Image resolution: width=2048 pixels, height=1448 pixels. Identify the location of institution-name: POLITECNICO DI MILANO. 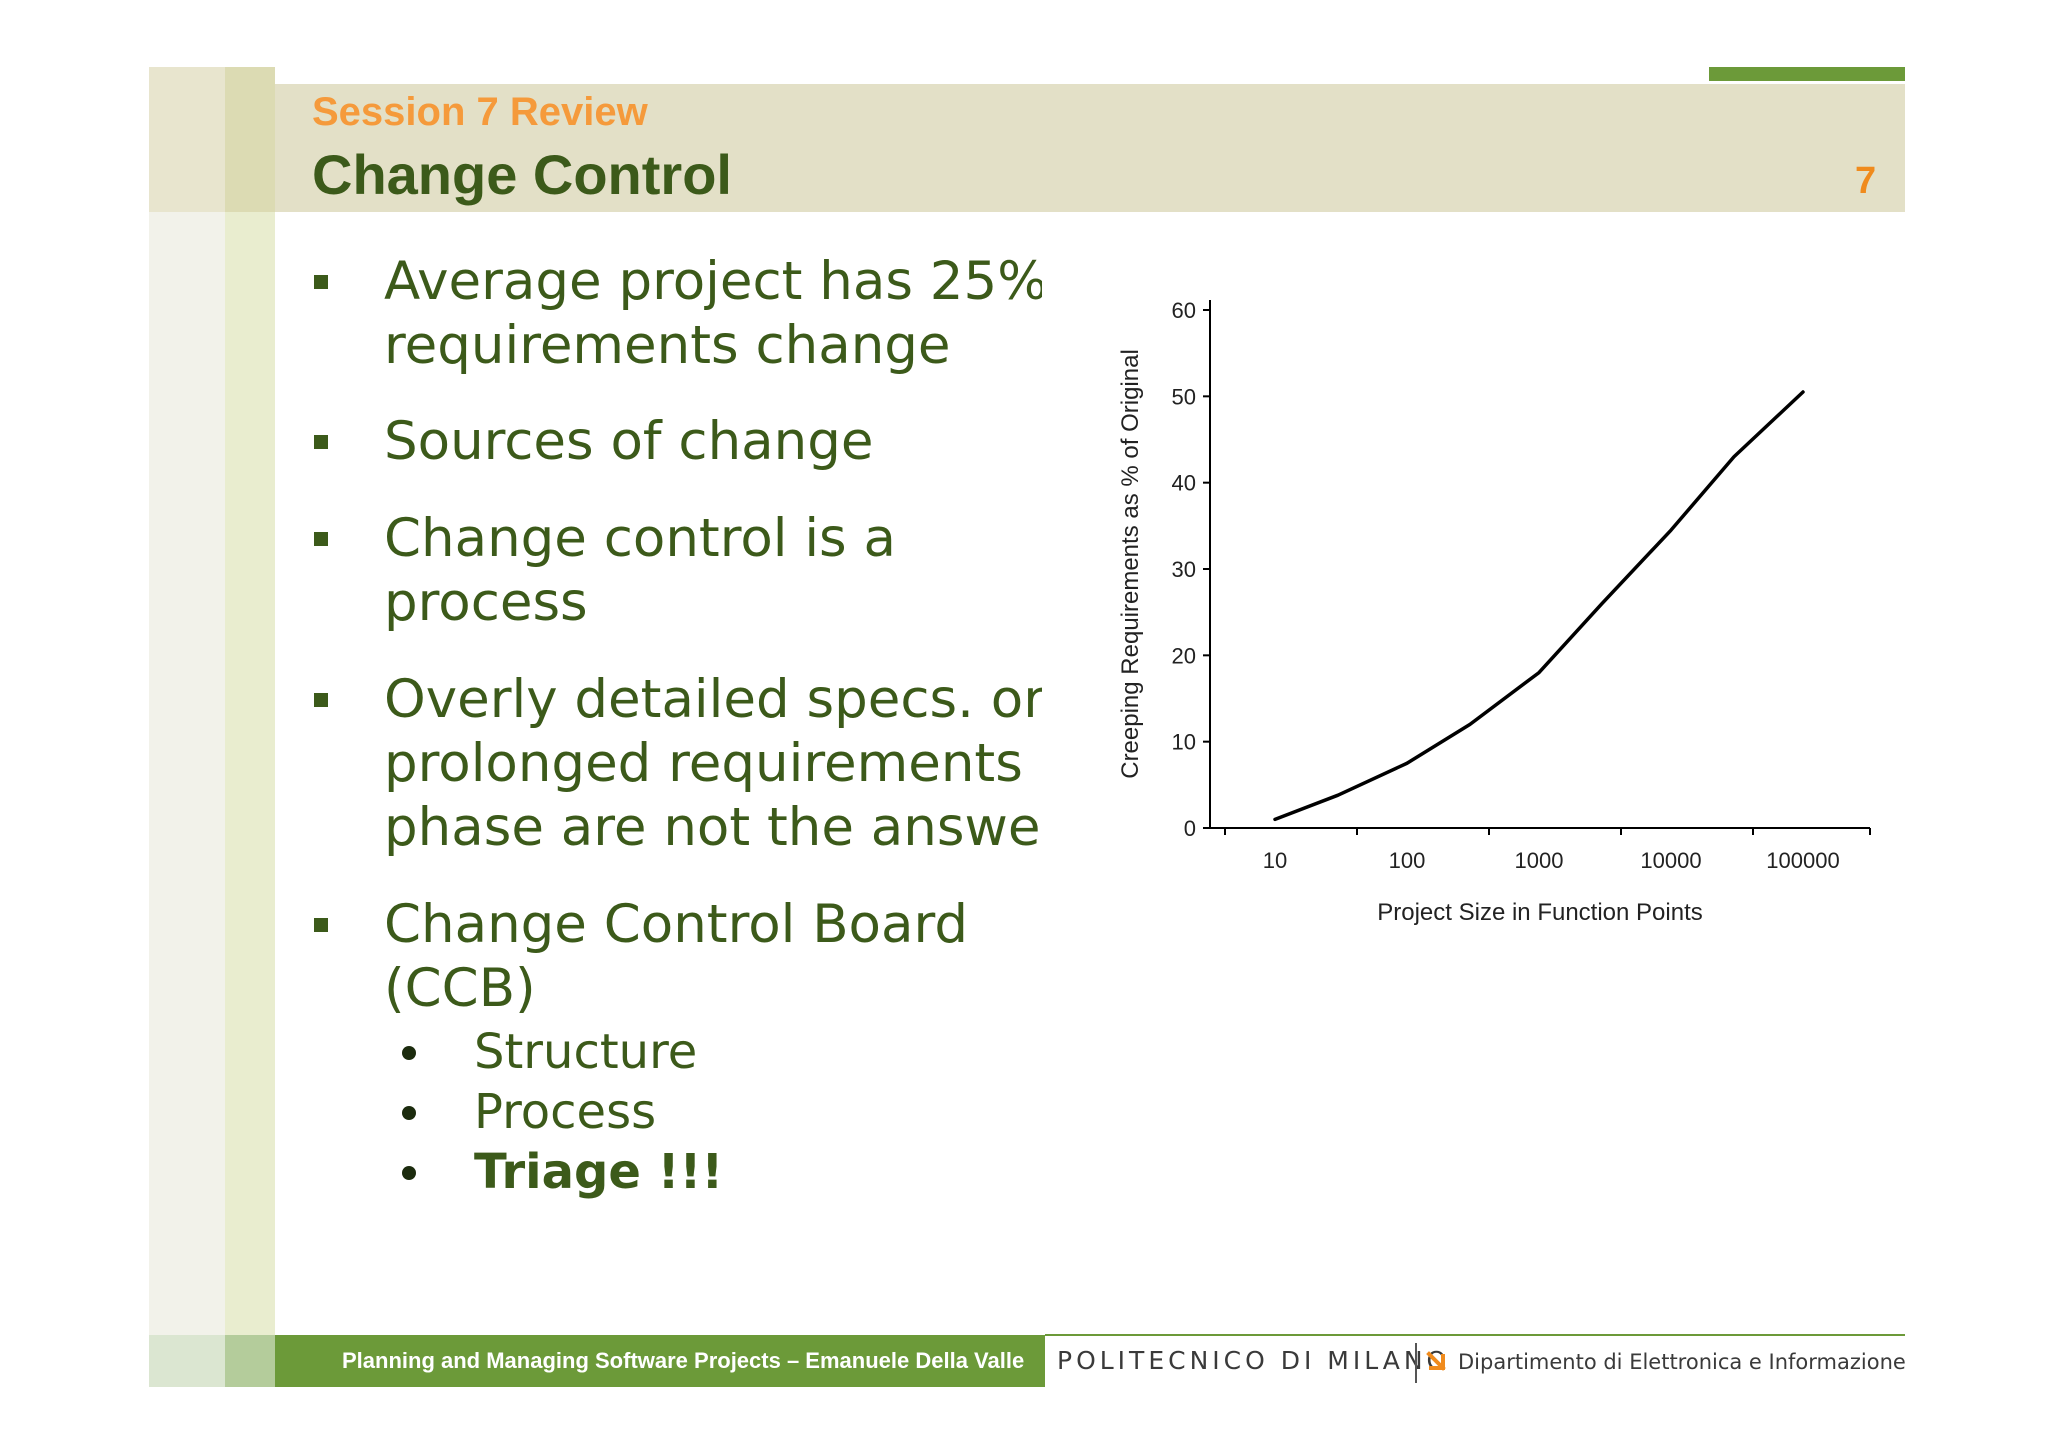
(1254, 1360).